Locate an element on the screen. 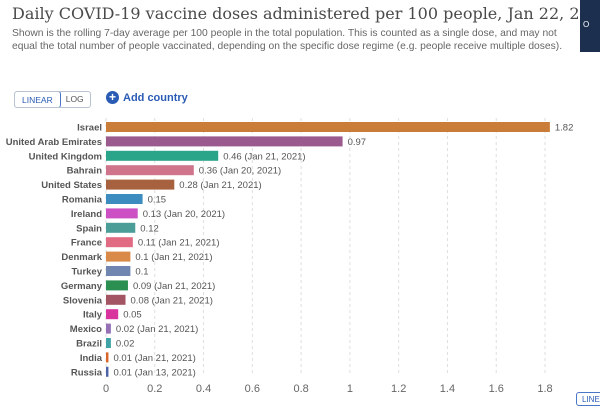  bar-row: Ireland 0.13 (Jan 20, 2021) is located at coordinates (148, 214).